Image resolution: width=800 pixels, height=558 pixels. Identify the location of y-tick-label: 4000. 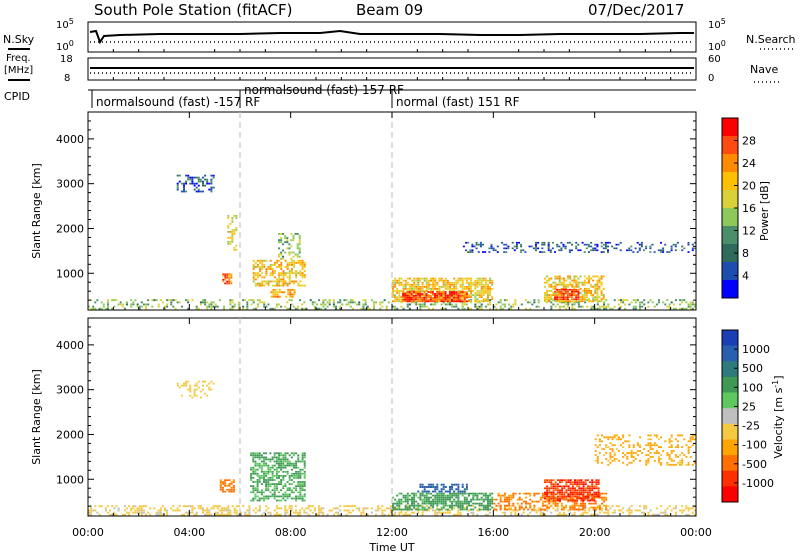
(70, 139).